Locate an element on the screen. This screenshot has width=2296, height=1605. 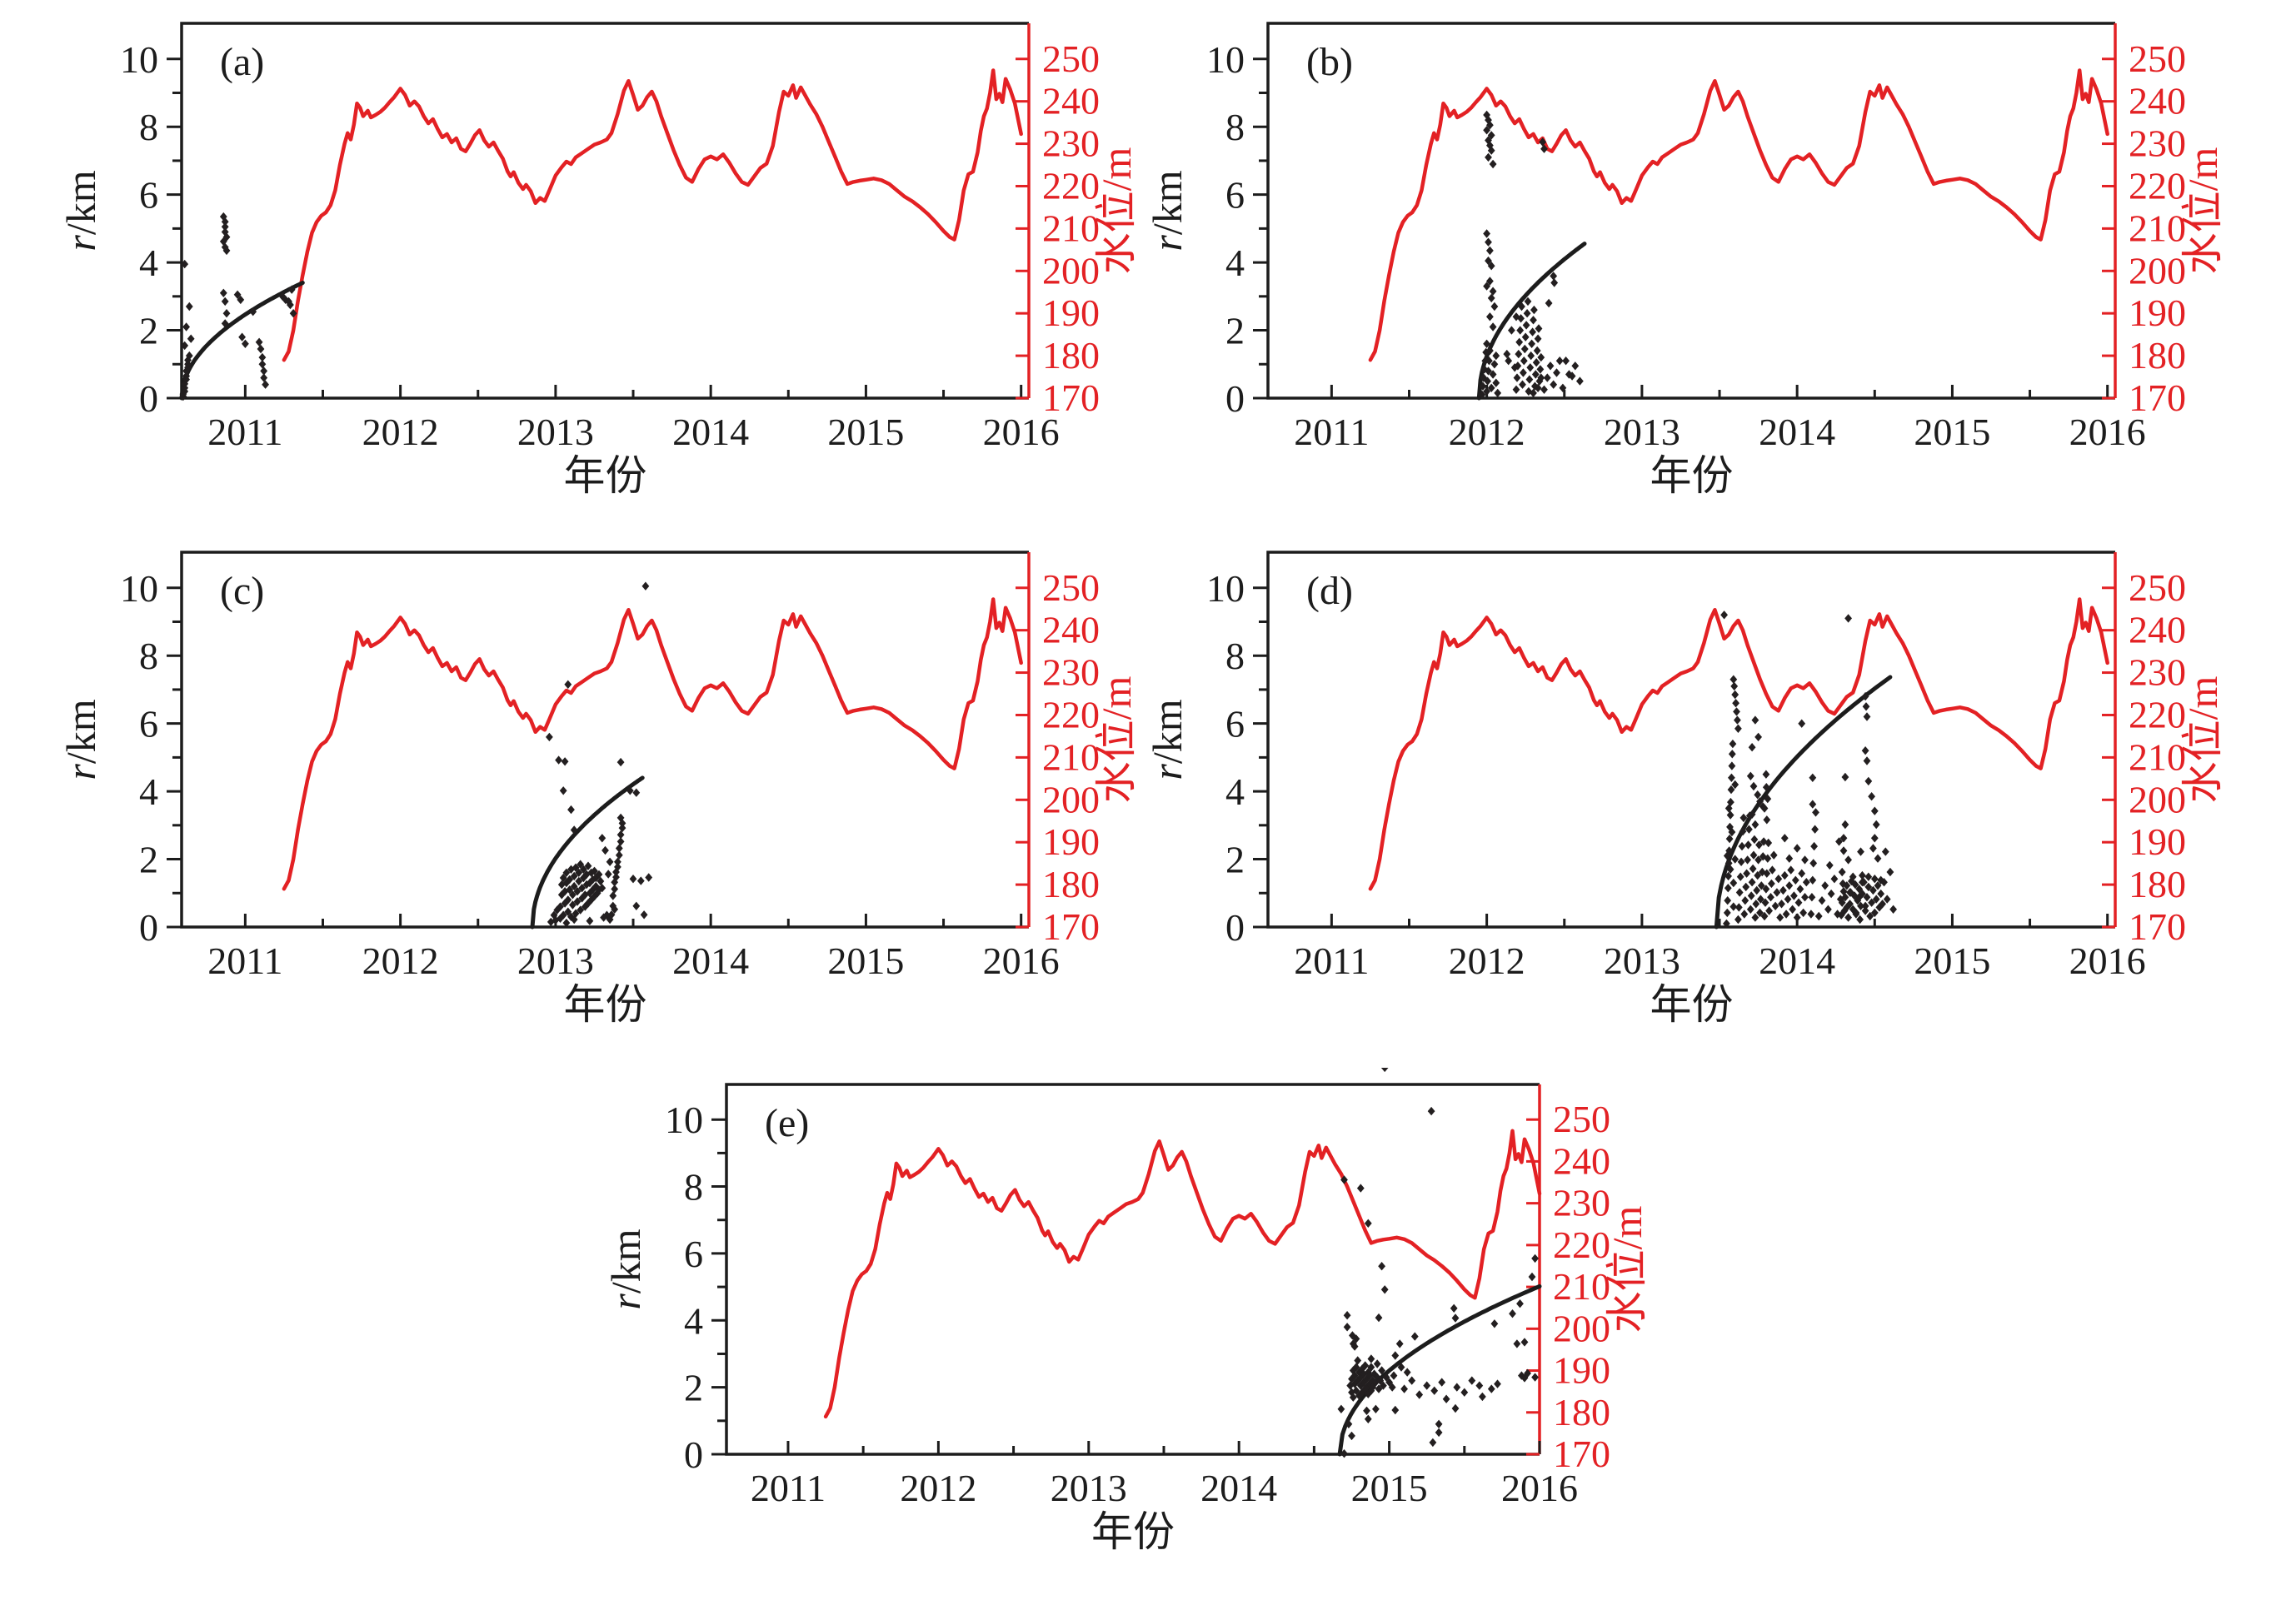
x-tick-label: 2016 is located at coordinates (2107, 432).